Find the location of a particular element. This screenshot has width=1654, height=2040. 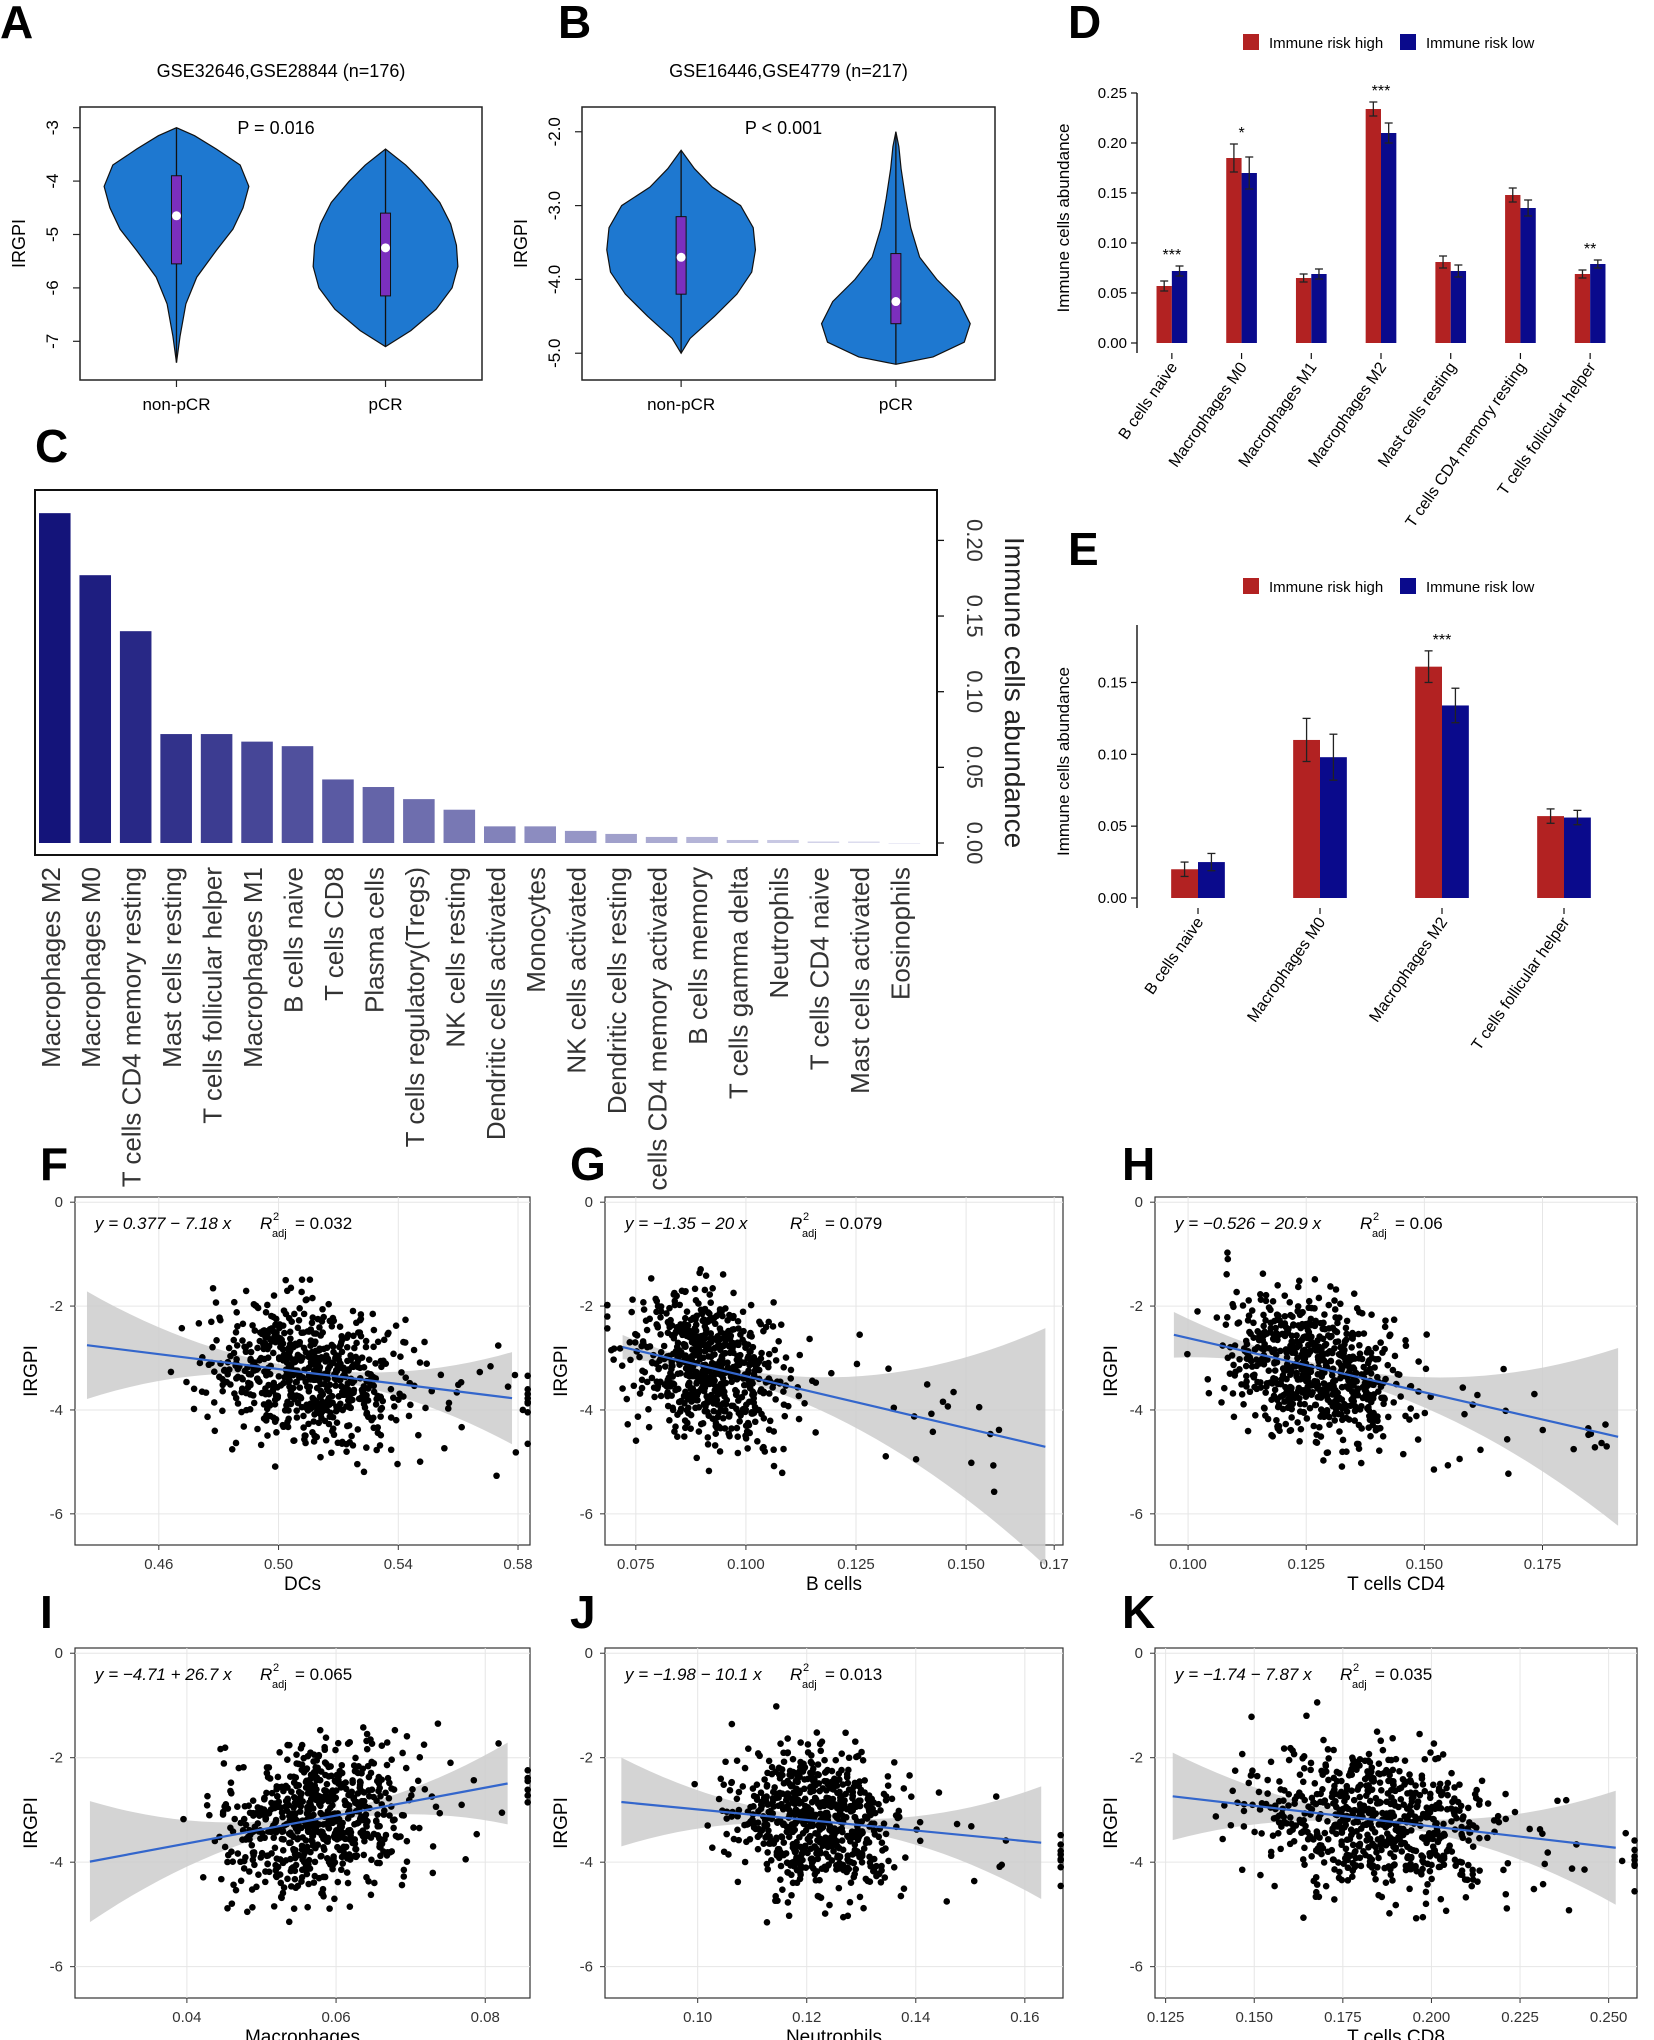

x-tick-label: T cells CD8 is located at coordinates (334, 934).